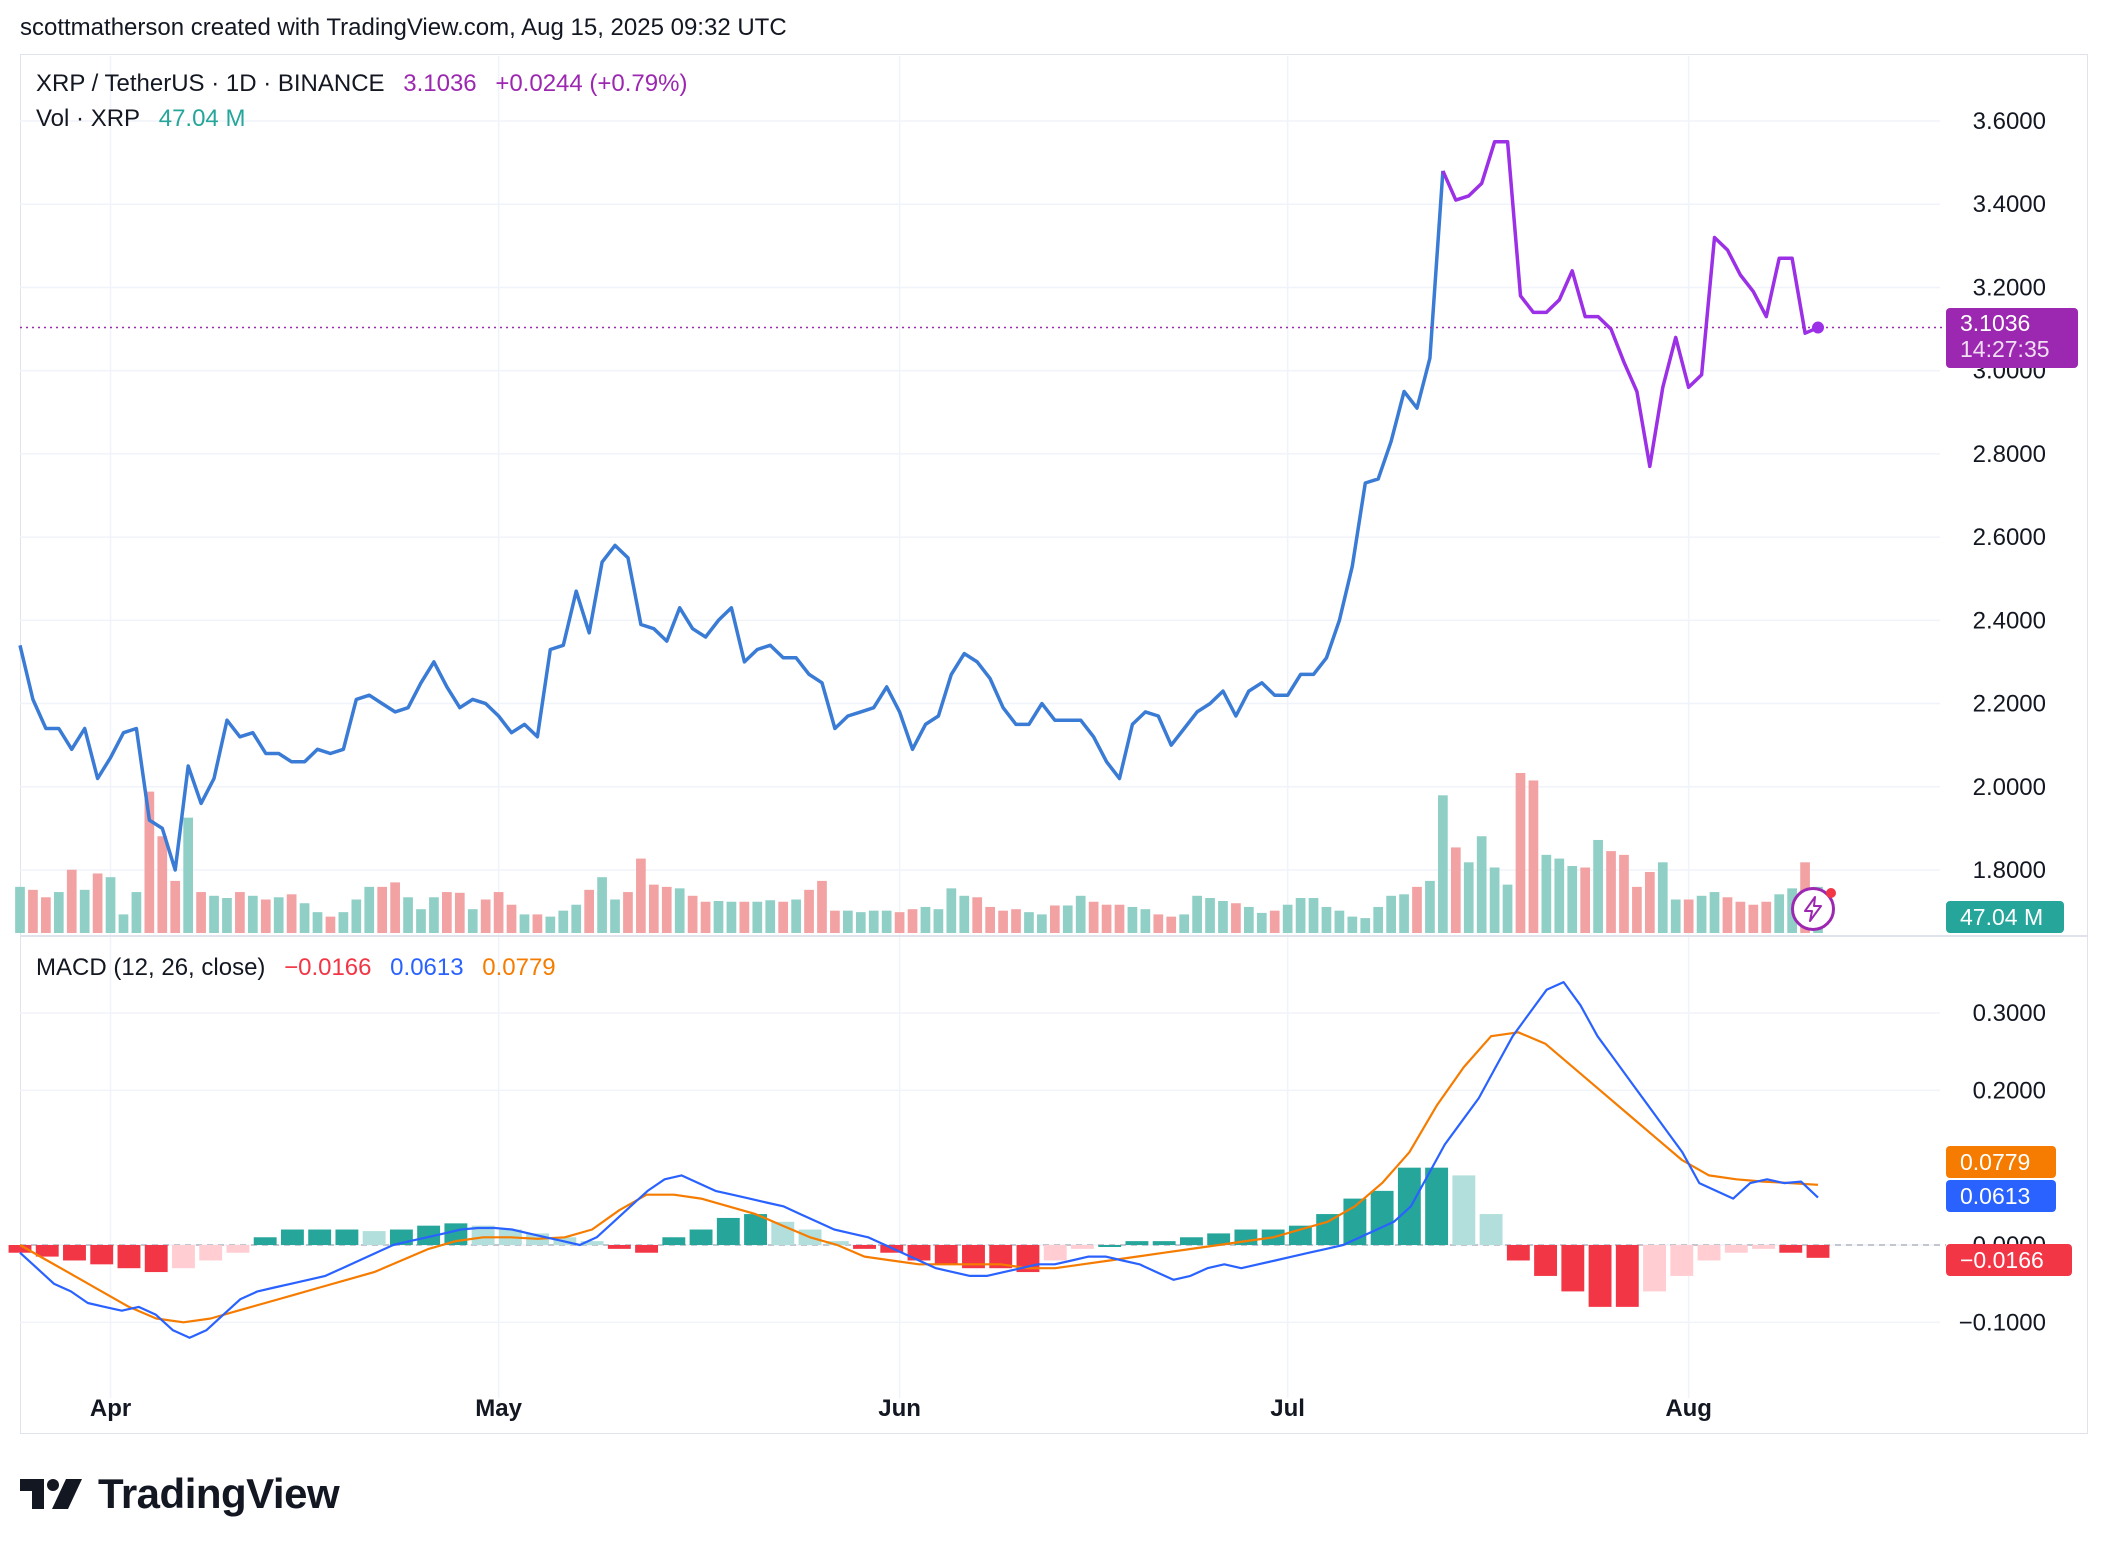  What do you see at coordinates (210, 83) in the screenshot?
I see `symbol-label: XRP / TetherUS · 1D · BINANCE` at bounding box center [210, 83].